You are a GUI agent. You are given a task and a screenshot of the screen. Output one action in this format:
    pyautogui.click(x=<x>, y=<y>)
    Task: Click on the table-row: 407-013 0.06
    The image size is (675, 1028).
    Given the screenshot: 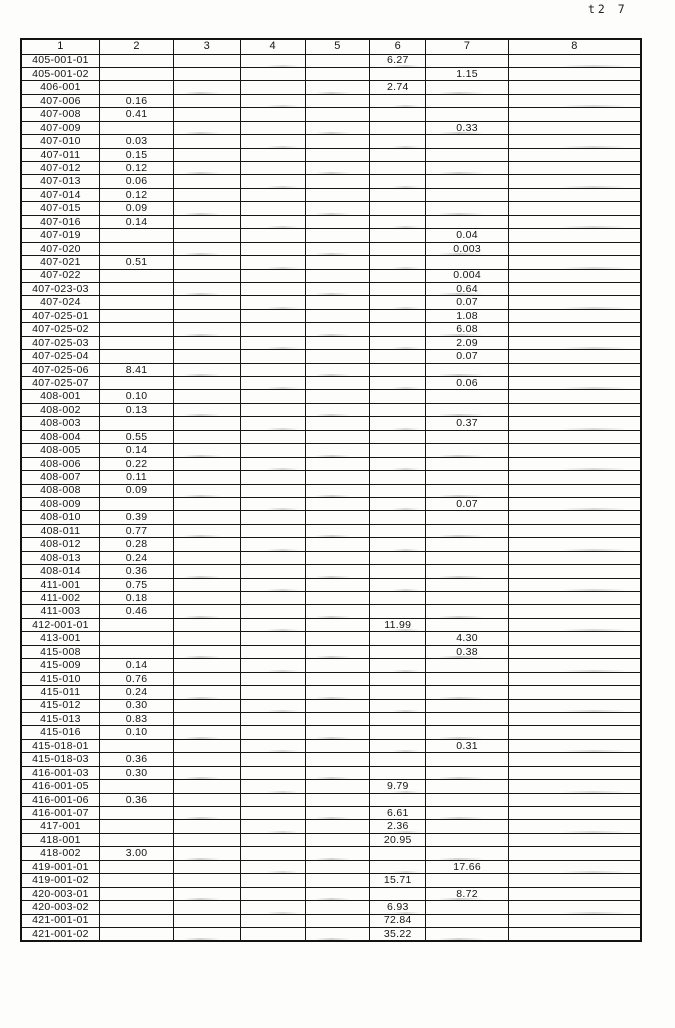 What is the action you would take?
    pyautogui.click(x=331, y=181)
    